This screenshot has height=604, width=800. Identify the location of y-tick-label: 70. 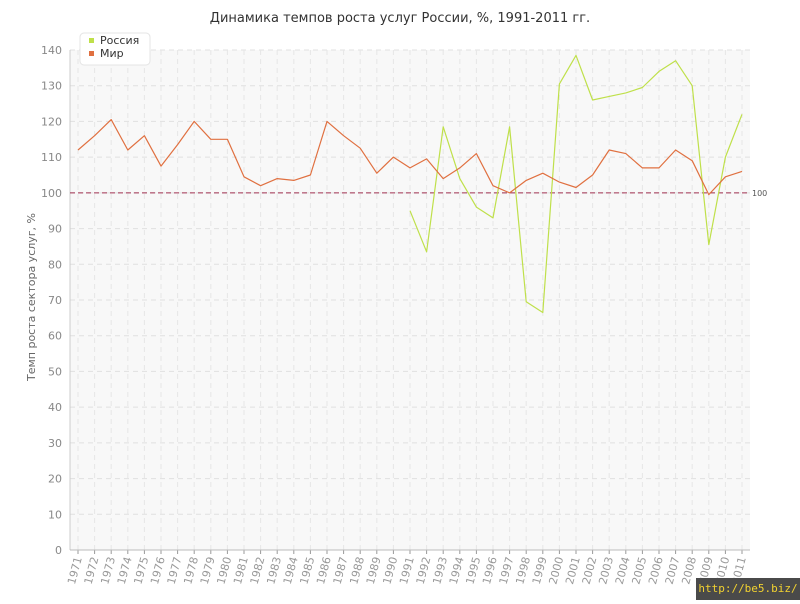
(55, 300).